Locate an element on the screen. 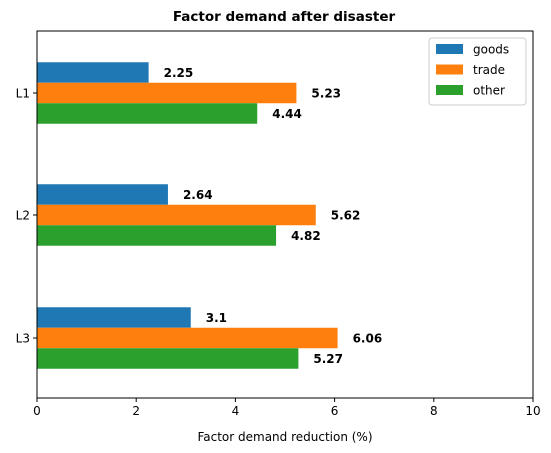 Image resolution: width=551 pixels, height=453 pixels. legend-label-other: other is located at coordinates (489, 91).